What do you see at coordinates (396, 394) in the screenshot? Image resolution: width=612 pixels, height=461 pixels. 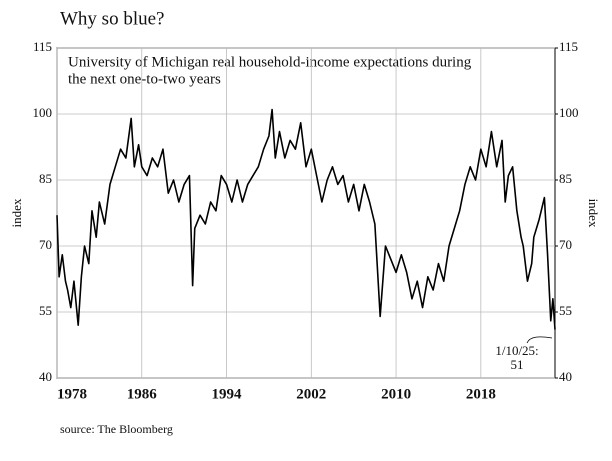 I see `x-tick-label: 2010` at bounding box center [396, 394].